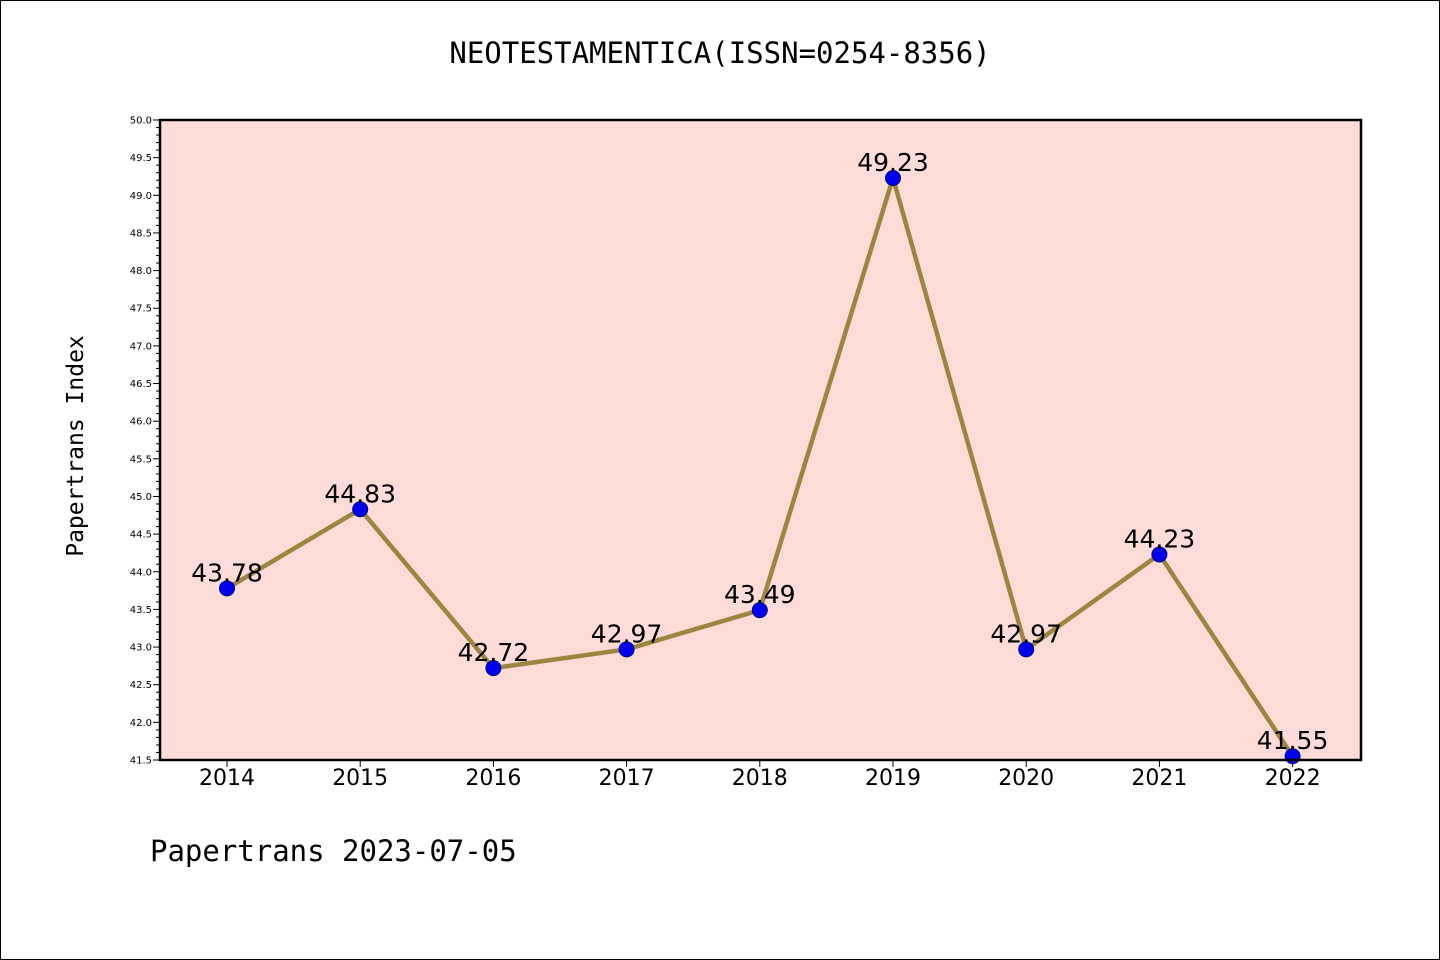  I want to click on y-tick-label: 42.5, so click(141, 685).